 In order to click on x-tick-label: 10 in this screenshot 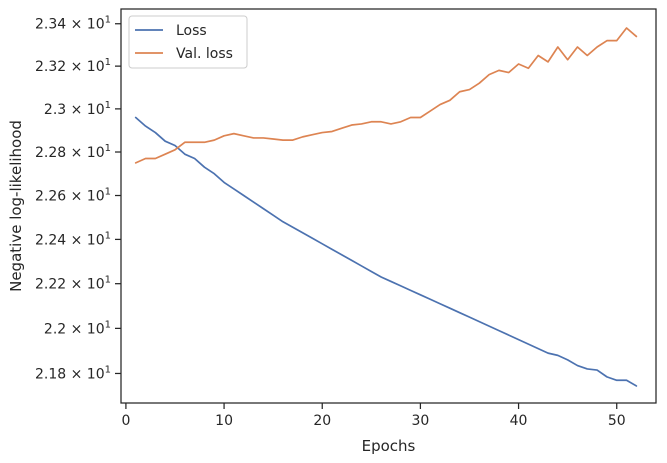, I will do `click(224, 421)`.